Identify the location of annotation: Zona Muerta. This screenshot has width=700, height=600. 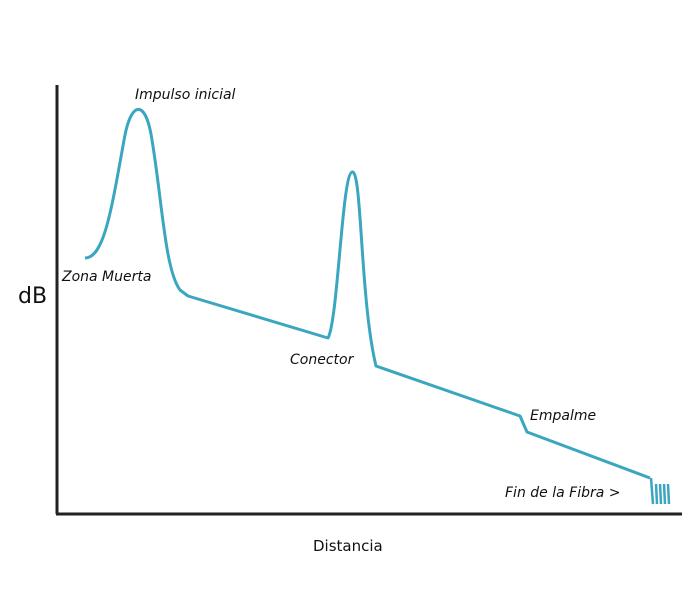
(106, 277).